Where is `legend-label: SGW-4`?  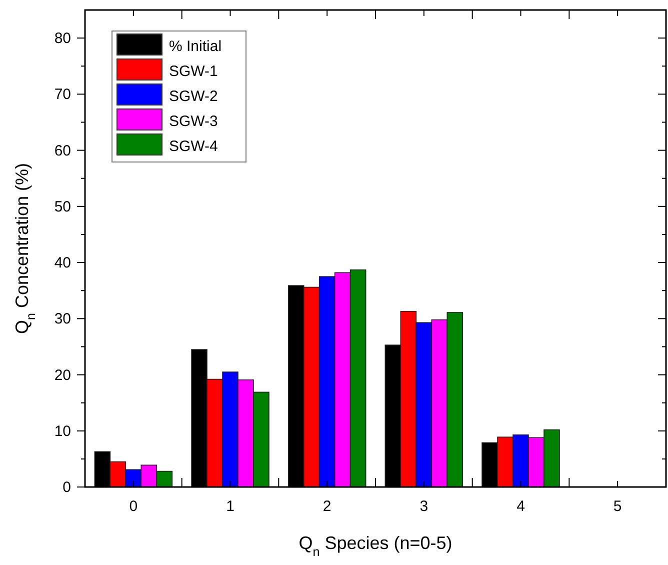 legend-label: SGW-4 is located at coordinates (193, 146).